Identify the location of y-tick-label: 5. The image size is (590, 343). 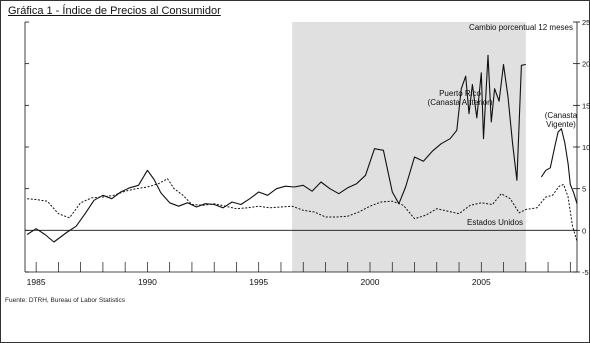
(584, 189).